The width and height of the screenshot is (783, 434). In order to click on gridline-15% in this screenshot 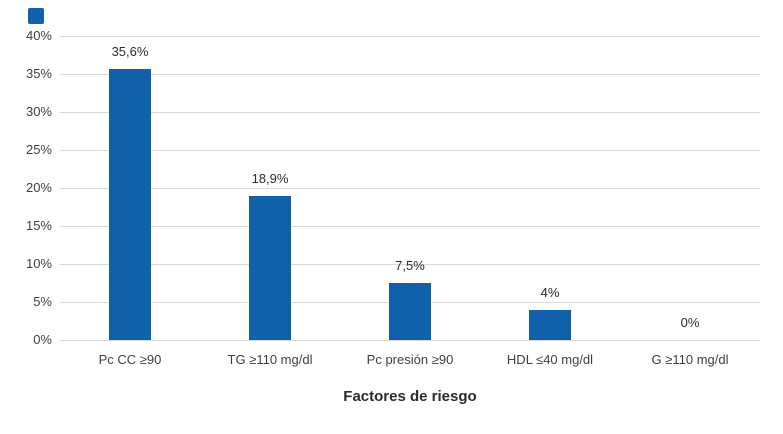, I will do `click(410, 226)`.